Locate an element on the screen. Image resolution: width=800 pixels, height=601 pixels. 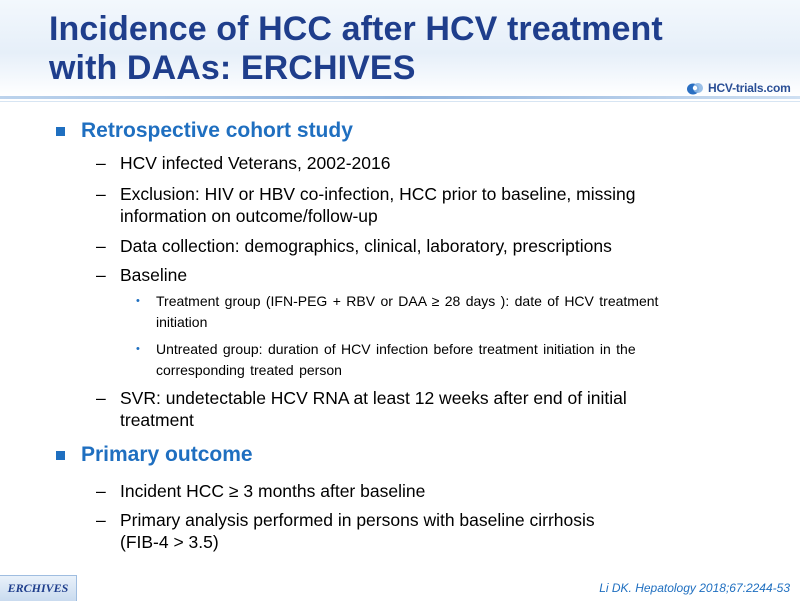
section-heading-text: Retrospective cohort study is located at coordinates (217, 130).